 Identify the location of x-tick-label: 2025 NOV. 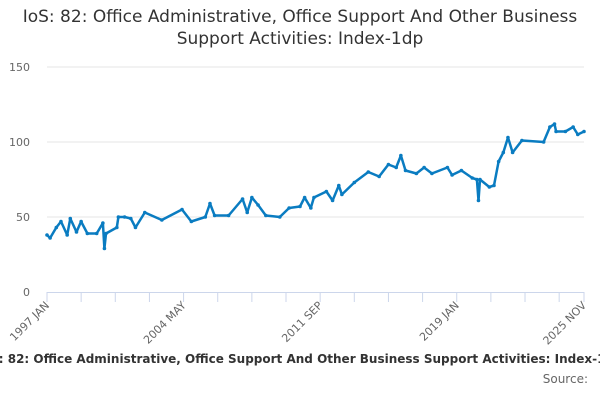
(565, 323).